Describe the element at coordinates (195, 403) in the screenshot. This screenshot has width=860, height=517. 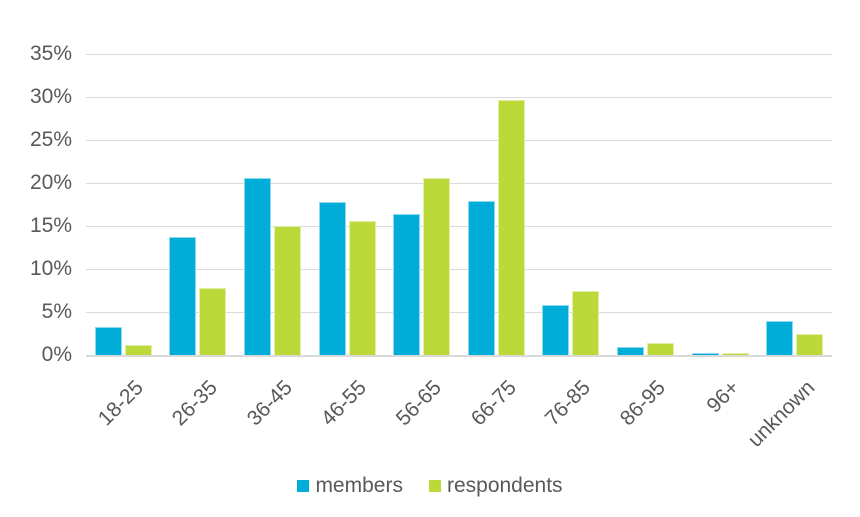
I see `x-tick-label-26-35: 26-35` at that location.